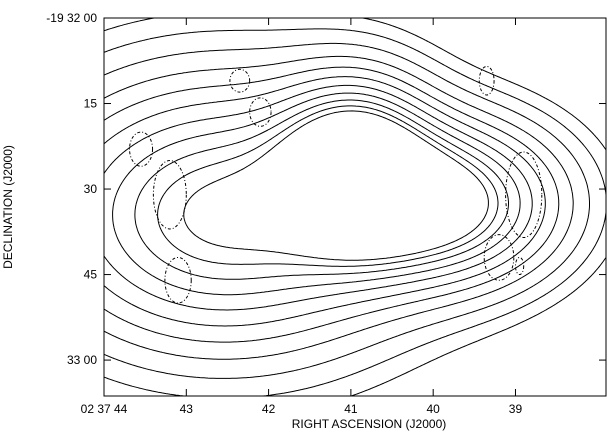 The image size is (608, 432). I want to click on y-tick-label: 15, so click(91, 104).